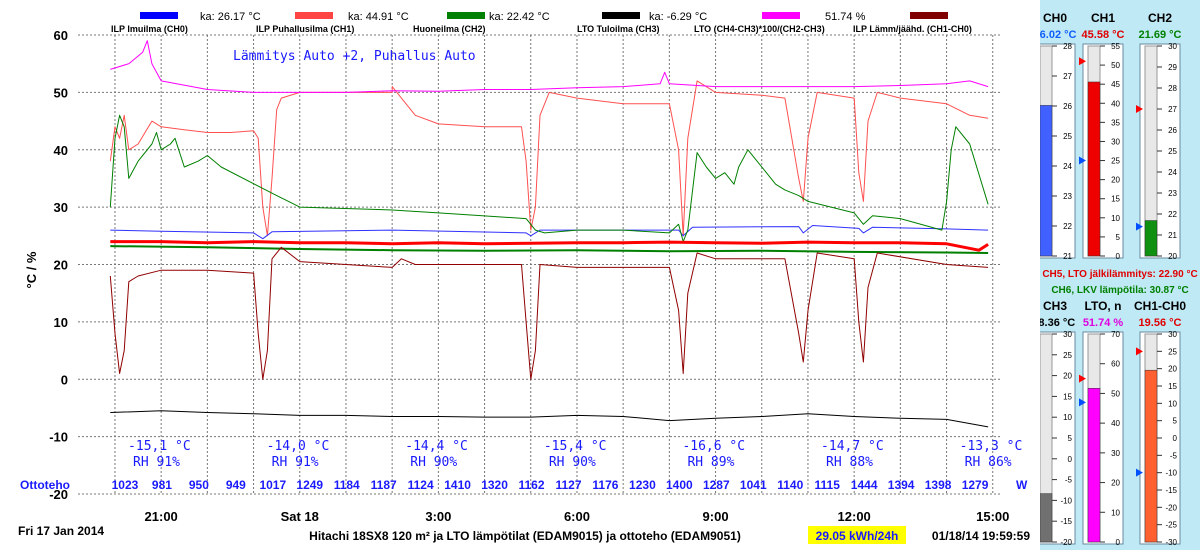 Image resolution: width=1200 pixels, height=555 pixels. What do you see at coordinates (912, 29) in the screenshot?
I see `legend-name: ILP Lämm/jäähd. (CH1-CH0)` at bounding box center [912, 29].